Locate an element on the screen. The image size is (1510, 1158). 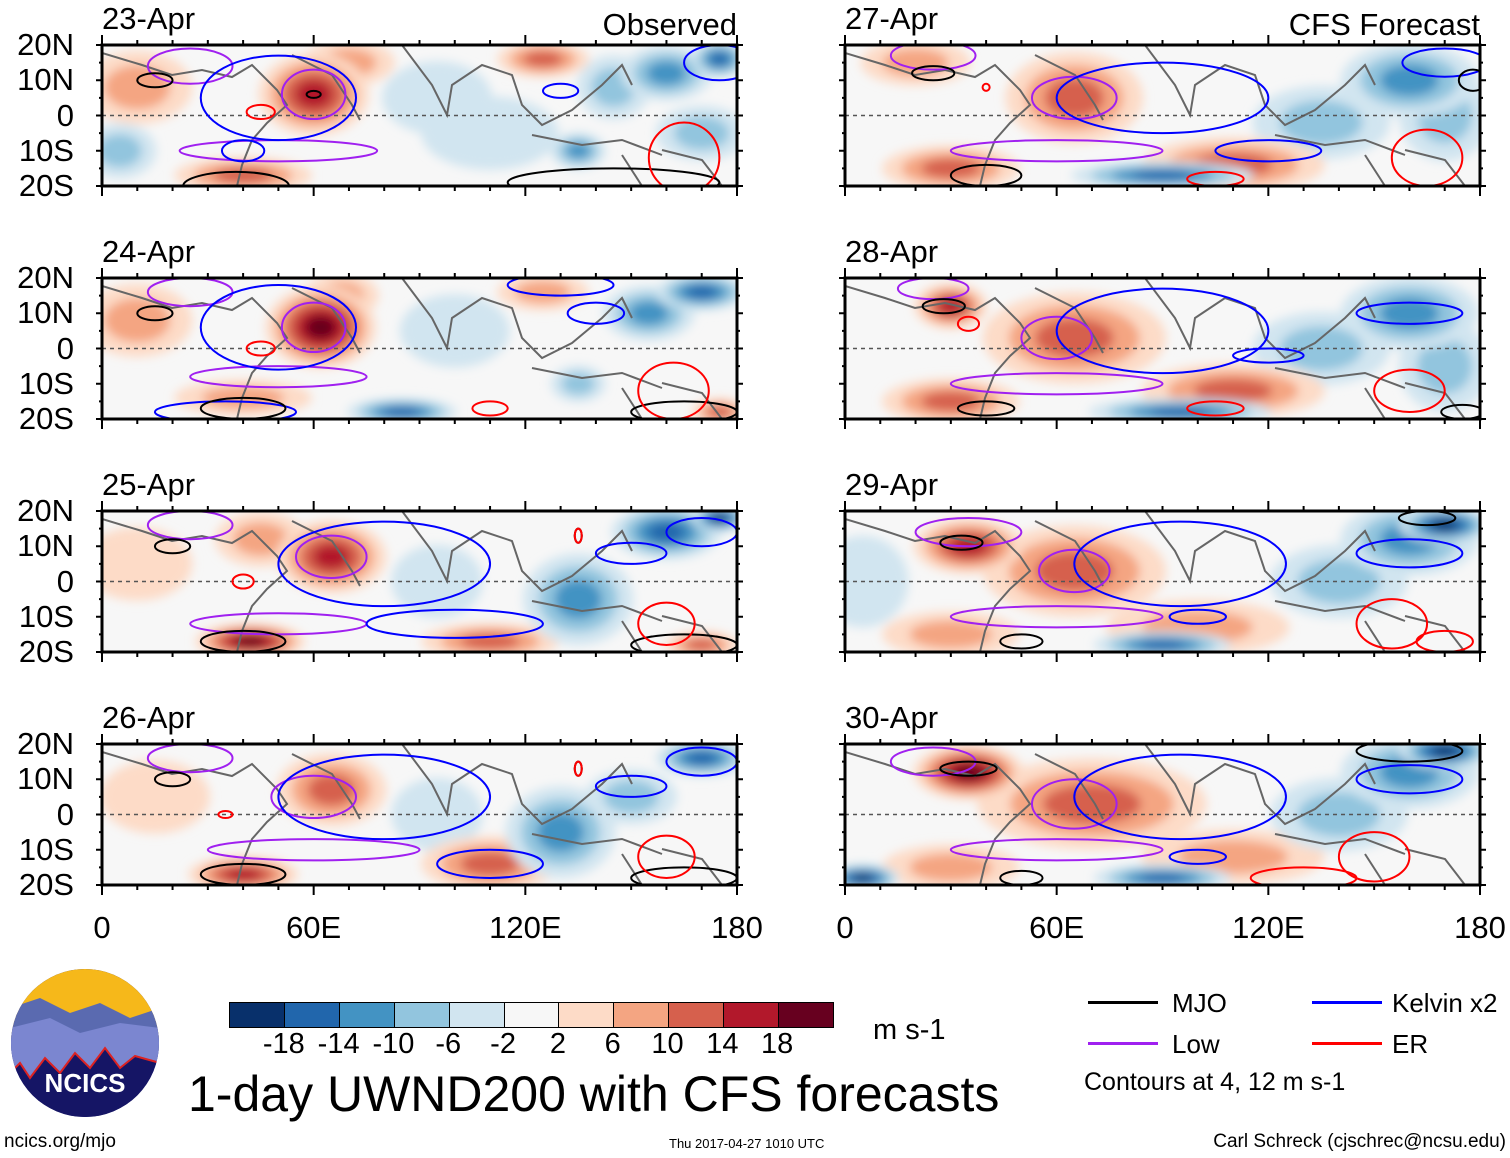
lon-tick-label: 180 is located at coordinates (1480, 927).